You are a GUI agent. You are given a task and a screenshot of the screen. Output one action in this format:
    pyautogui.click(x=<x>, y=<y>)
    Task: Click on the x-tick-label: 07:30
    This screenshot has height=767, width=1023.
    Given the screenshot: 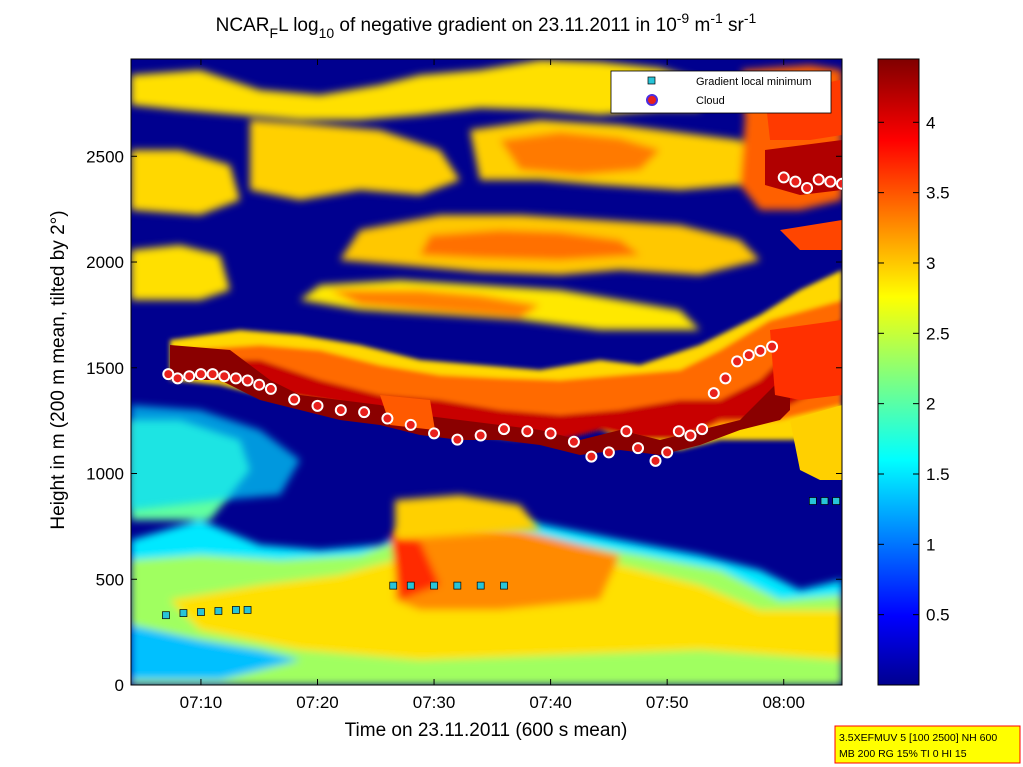 What is the action you would take?
    pyautogui.click(x=434, y=702)
    